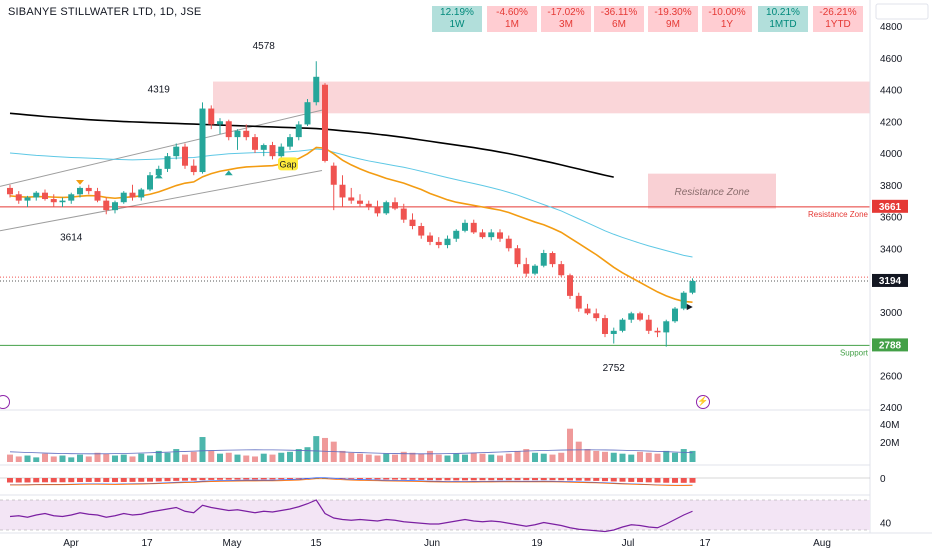 The height and width of the screenshot is (550, 932). I want to click on current-price-label-bg, so click(890, 280).